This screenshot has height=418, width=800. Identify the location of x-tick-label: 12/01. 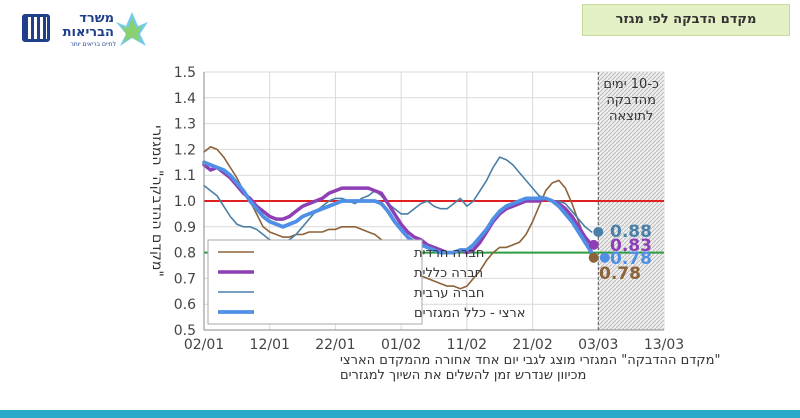
(270, 345).